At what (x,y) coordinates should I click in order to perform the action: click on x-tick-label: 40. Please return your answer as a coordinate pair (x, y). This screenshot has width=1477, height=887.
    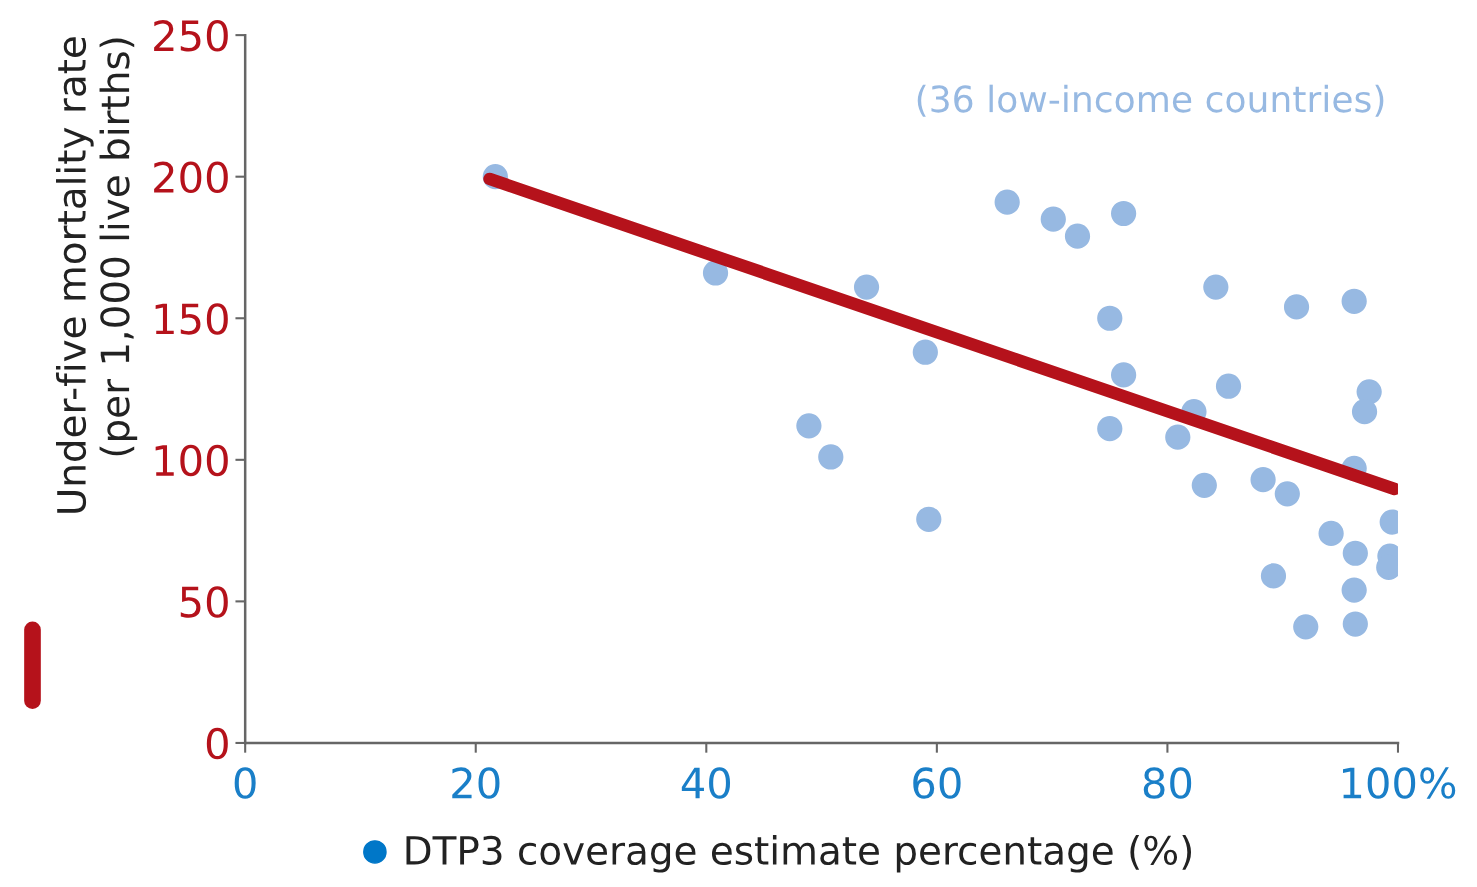
    Looking at the image, I should click on (706, 783).